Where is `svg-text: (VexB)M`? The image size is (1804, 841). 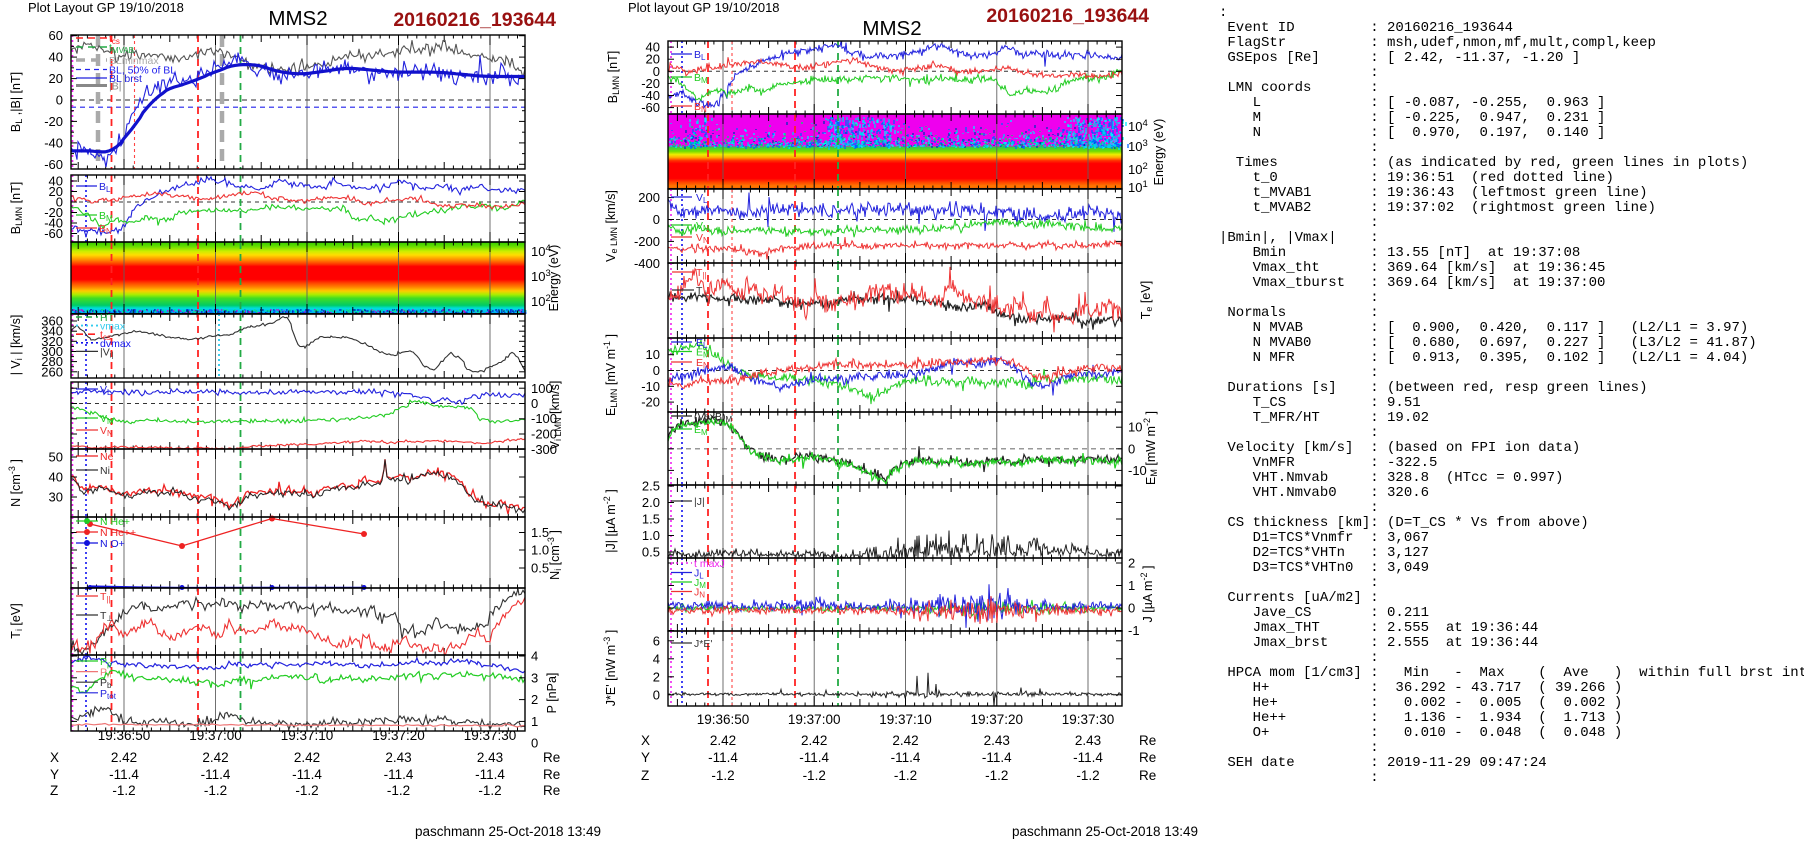 svg-text: (VexB)M is located at coordinates (713, 417).